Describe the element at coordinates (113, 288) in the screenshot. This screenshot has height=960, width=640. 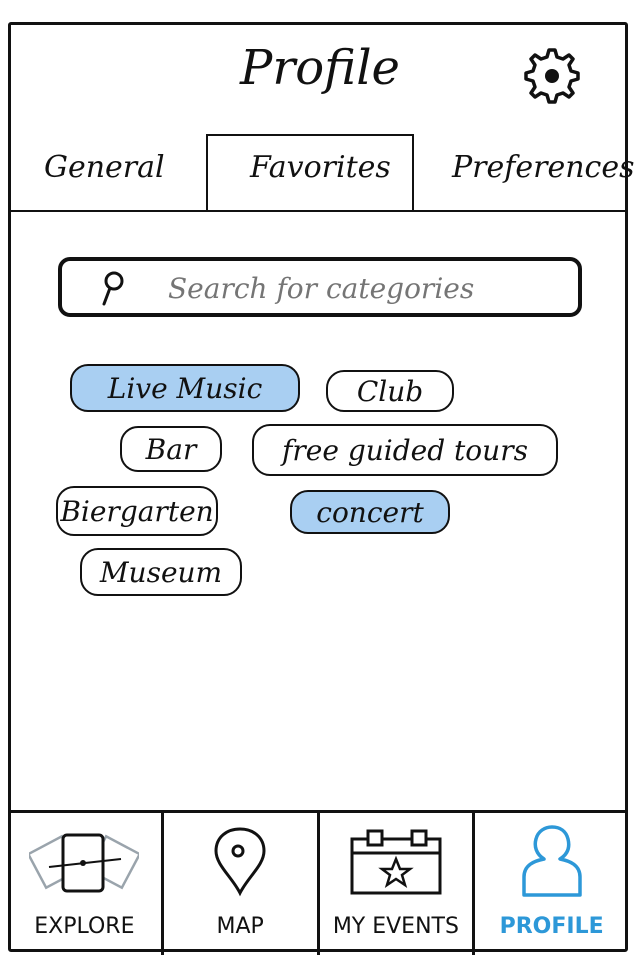
I see `search-icon` at that location.